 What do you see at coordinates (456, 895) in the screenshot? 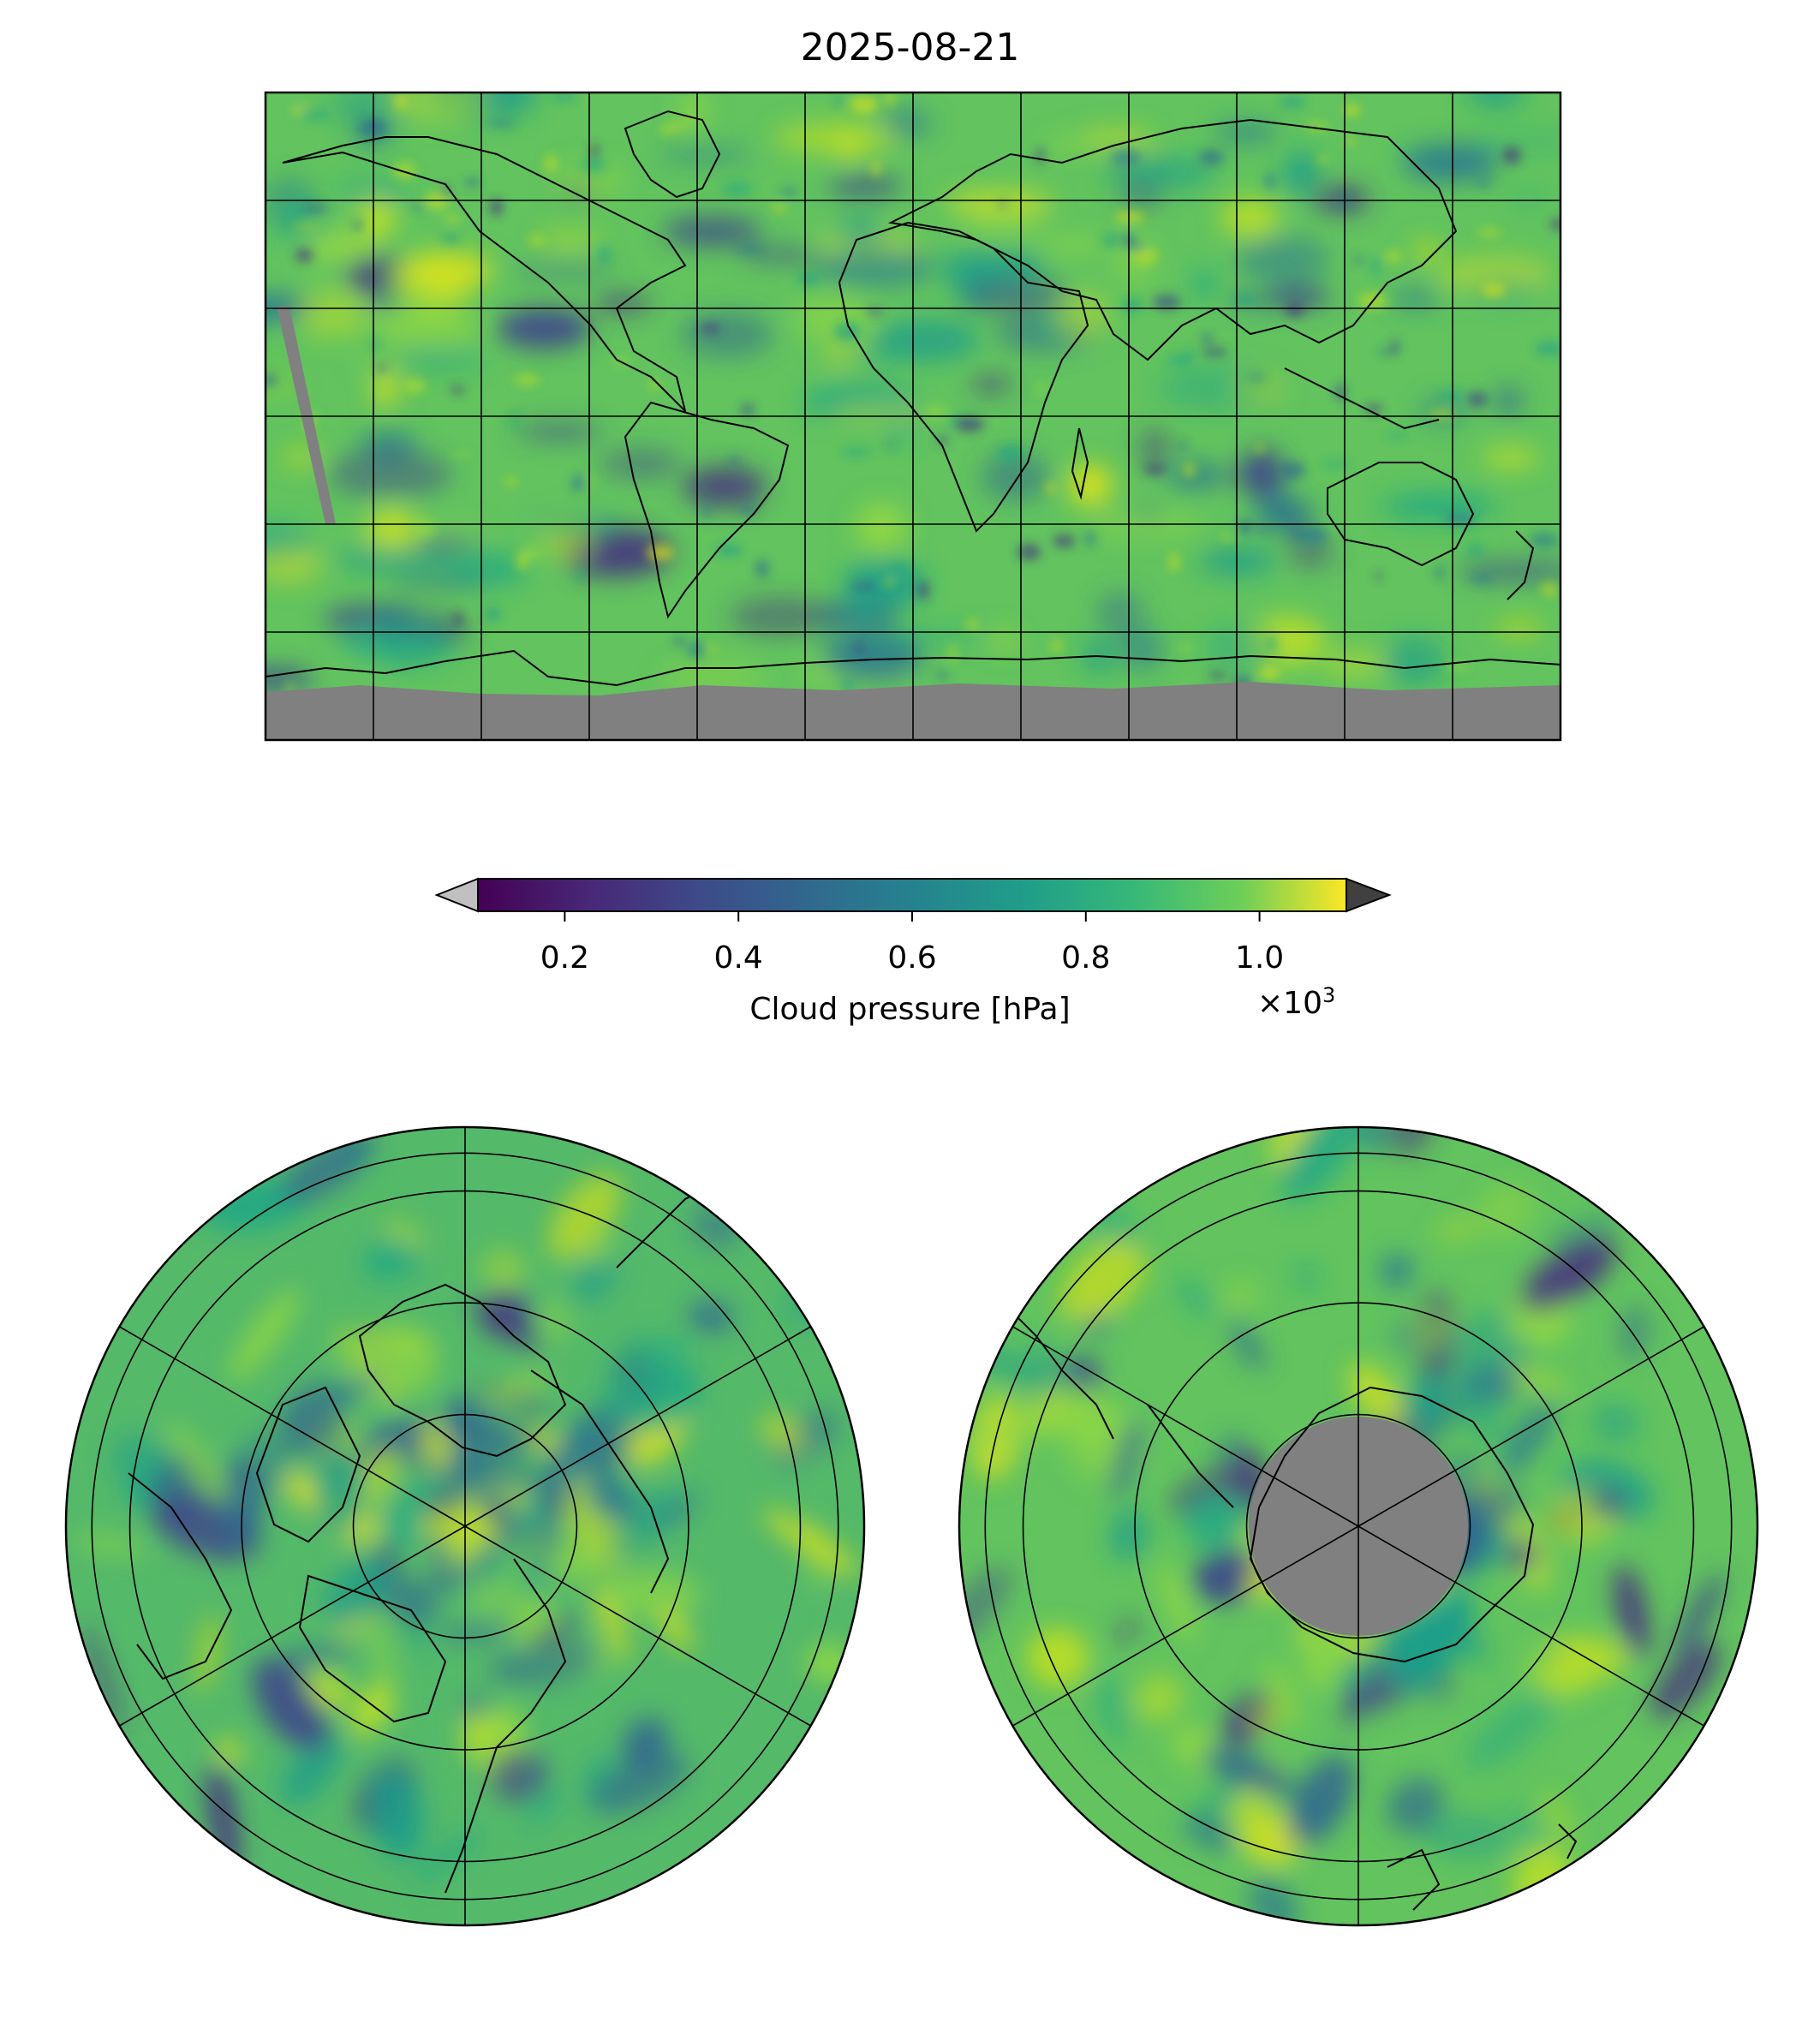
I see `colorbar-under-extension` at bounding box center [456, 895].